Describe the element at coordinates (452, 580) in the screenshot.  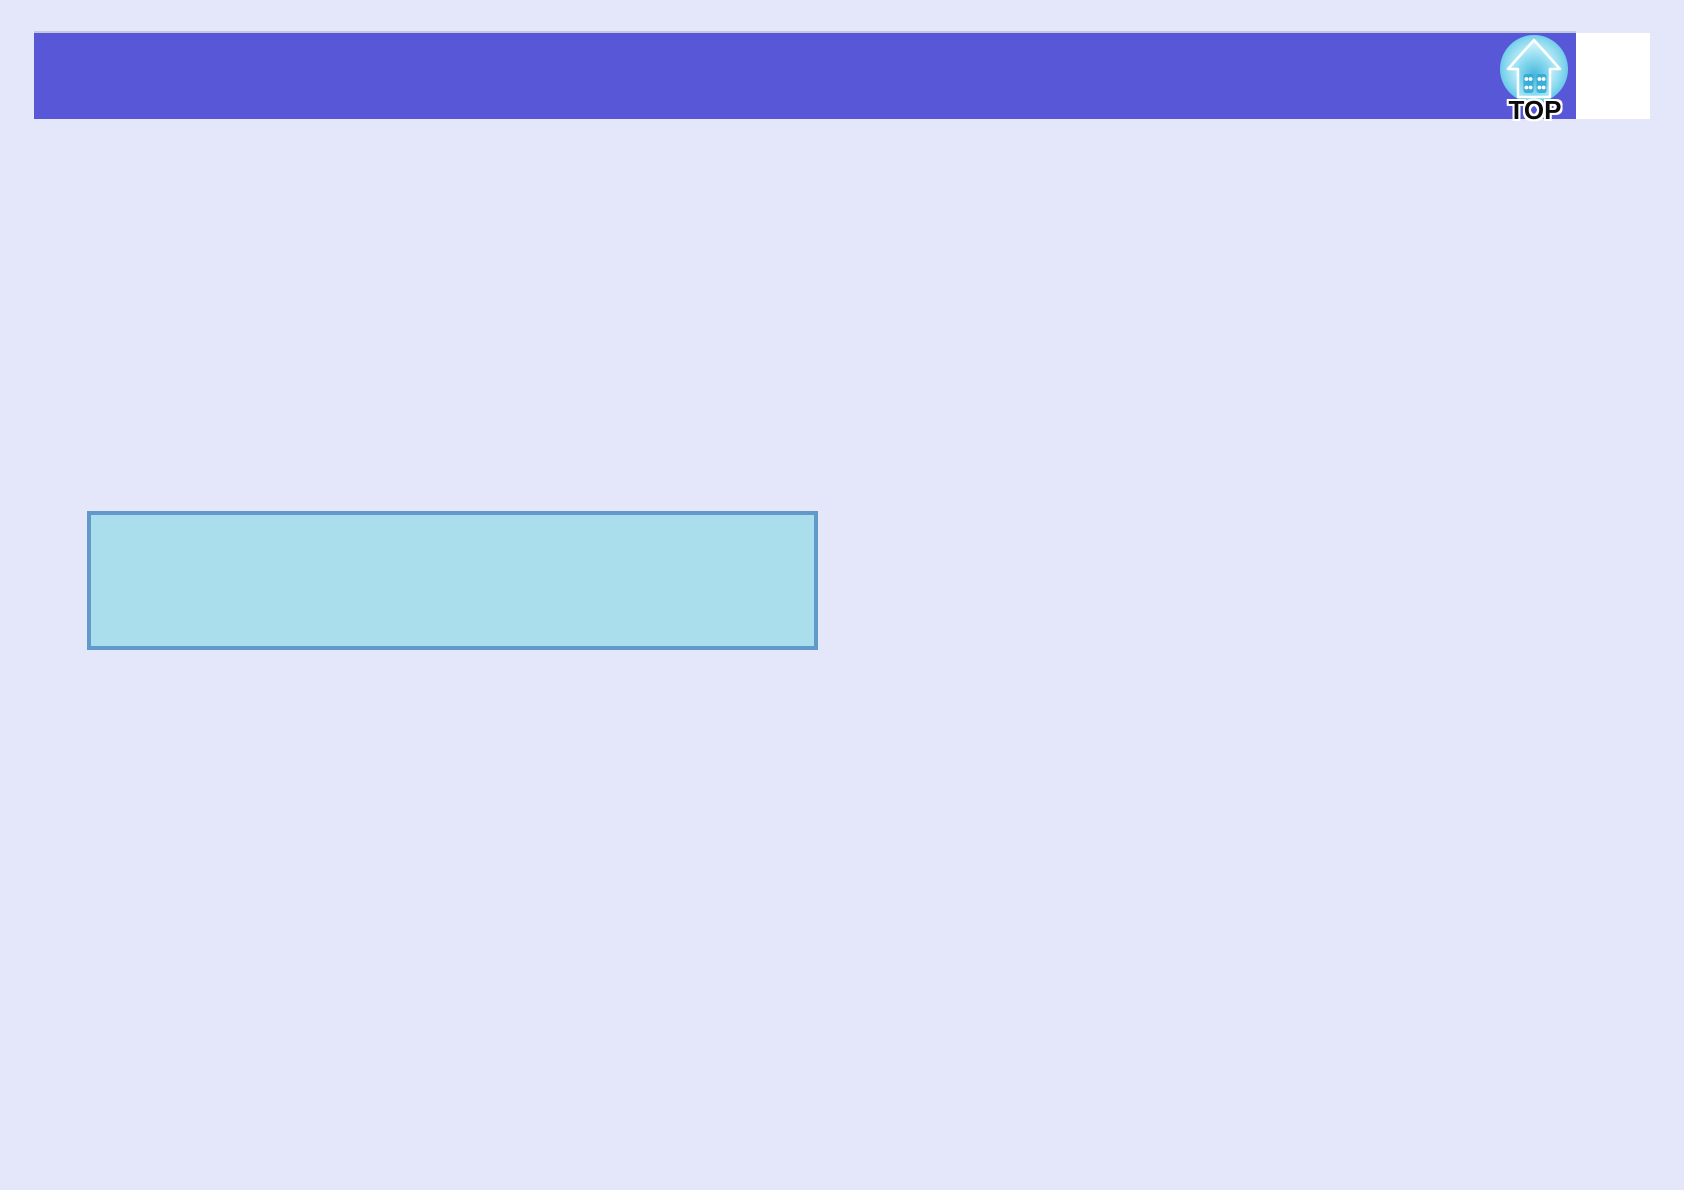
I see `highlight-box` at that location.